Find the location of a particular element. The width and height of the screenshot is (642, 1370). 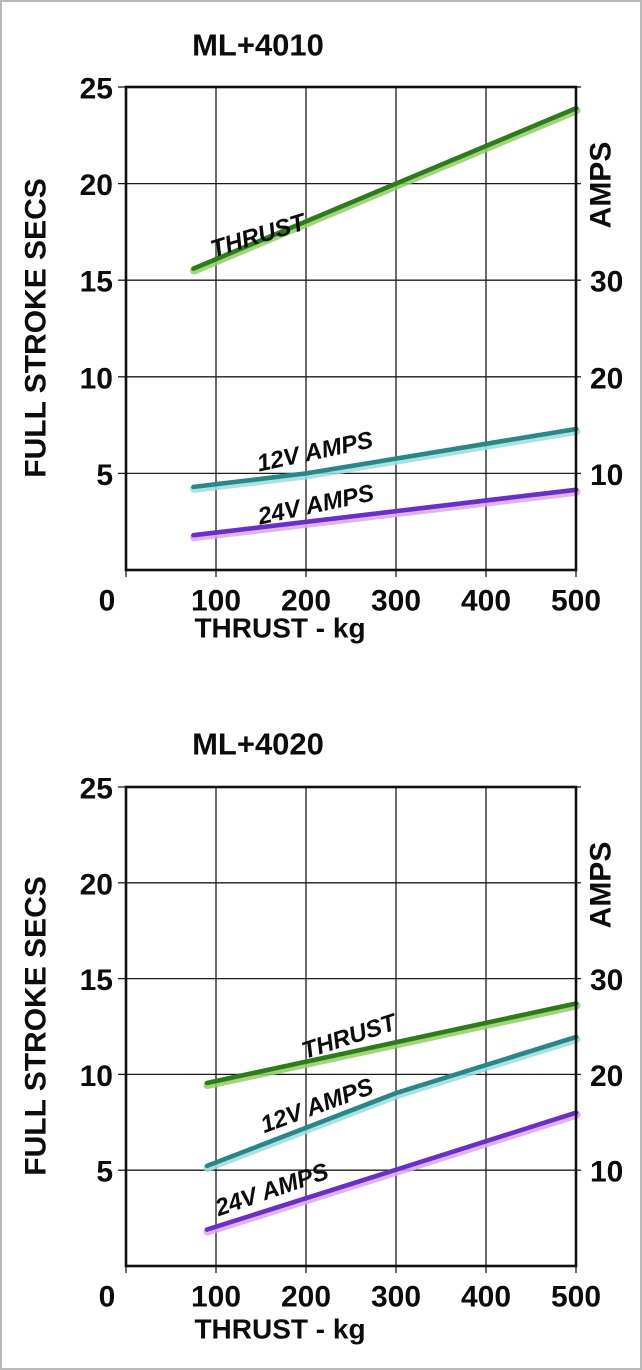

chart-title: ML+4010 is located at coordinates (258, 45).